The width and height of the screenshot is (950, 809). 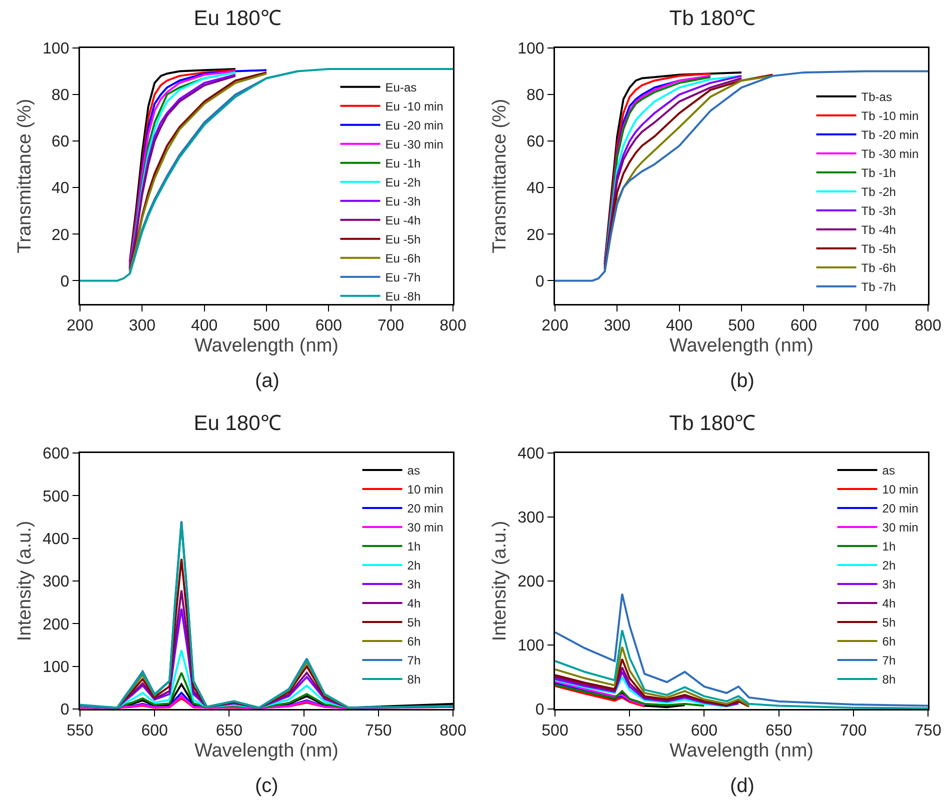 I want to click on y-tick-label: 600, so click(x=56, y=454).